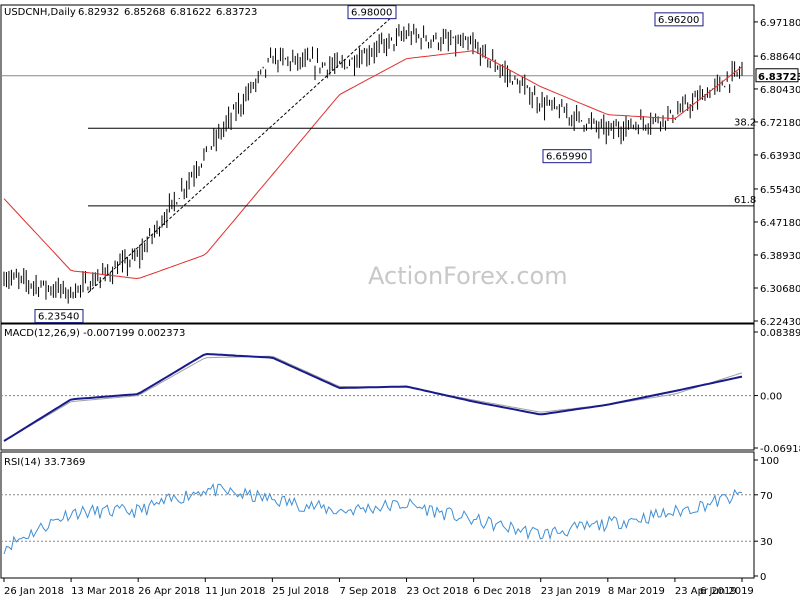 This screenshot has width=800, height=600. I want to click on ohlc-high: 6.85268, so click(144, 12).